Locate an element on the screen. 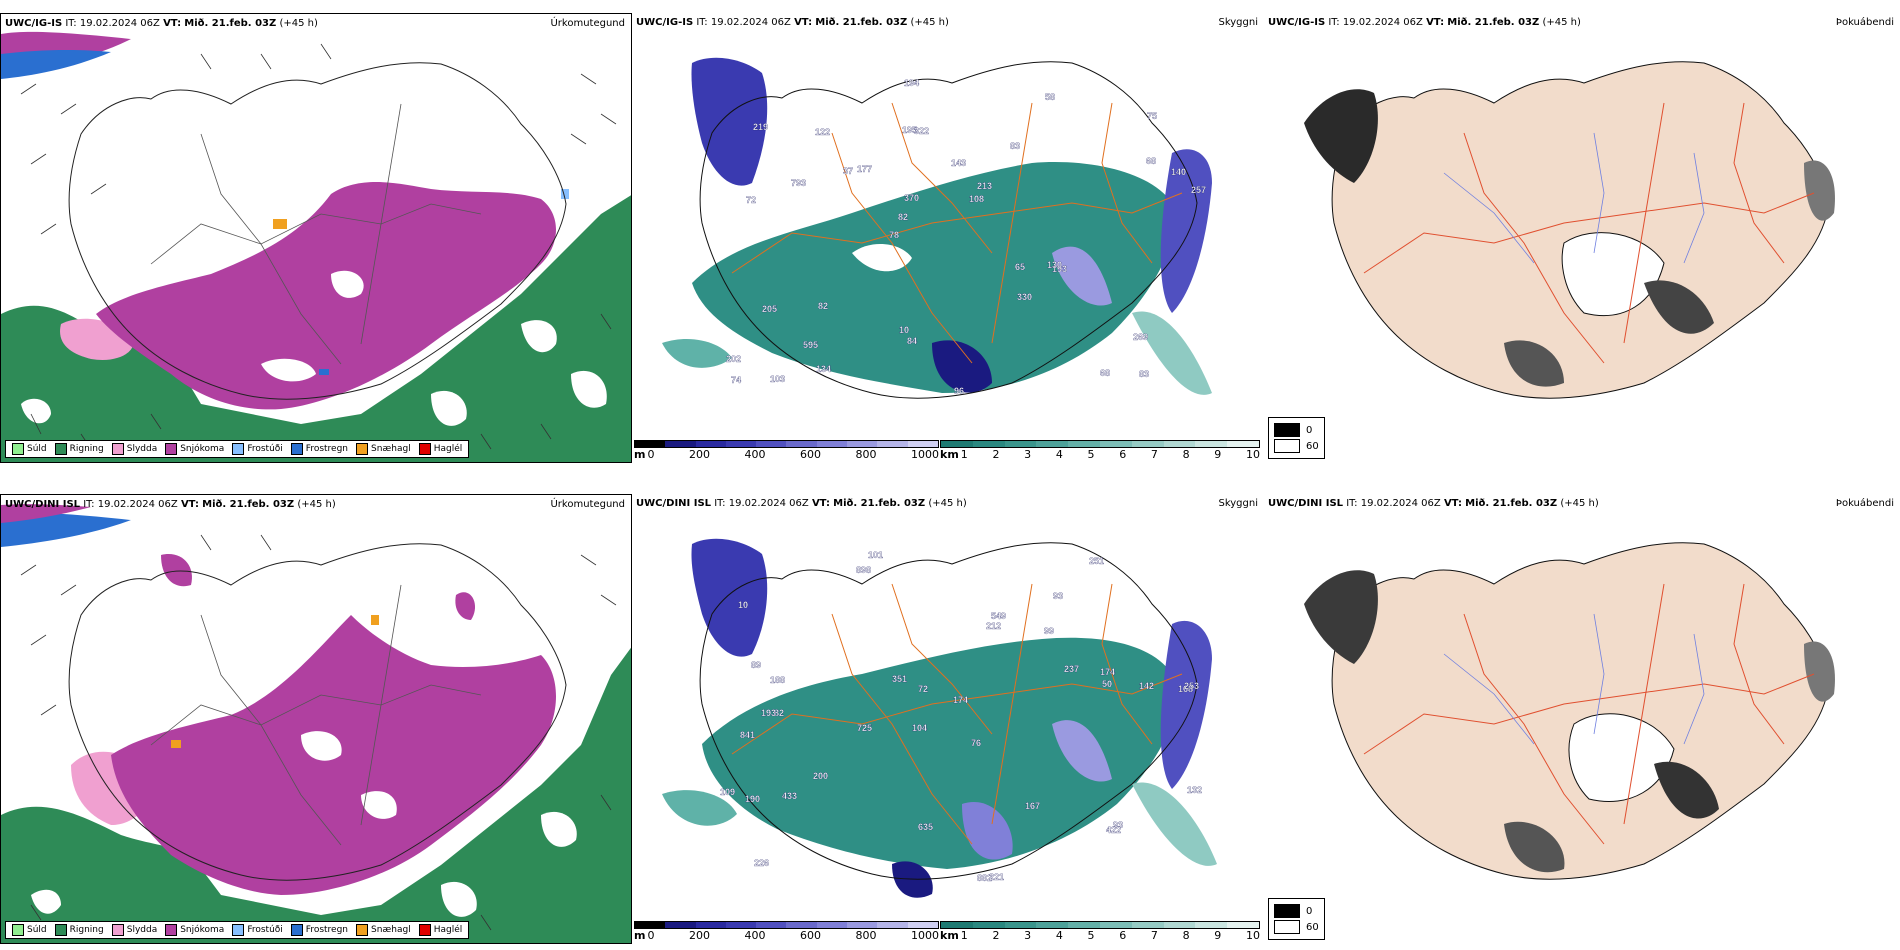 This screenshot has height=950, width=1900. visibility-value-label: 130 is located at coordinates (1054, 265).